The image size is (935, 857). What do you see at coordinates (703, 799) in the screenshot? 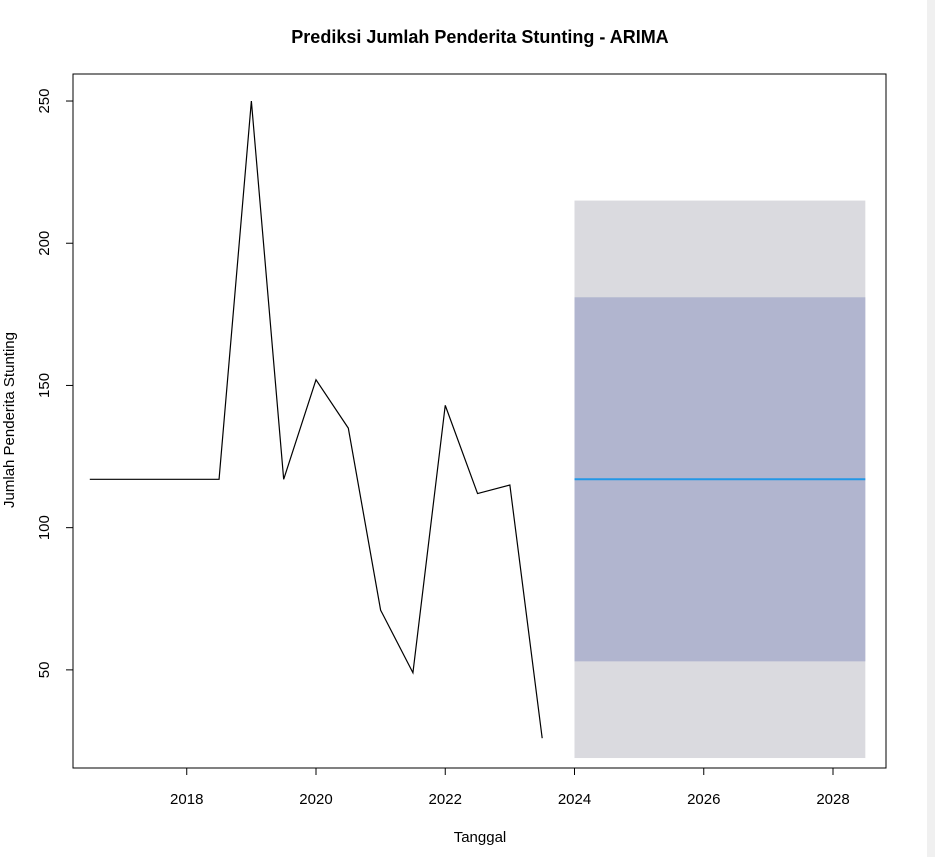
I see `x-tick-label: 2026` at bounding box center [703, 799].